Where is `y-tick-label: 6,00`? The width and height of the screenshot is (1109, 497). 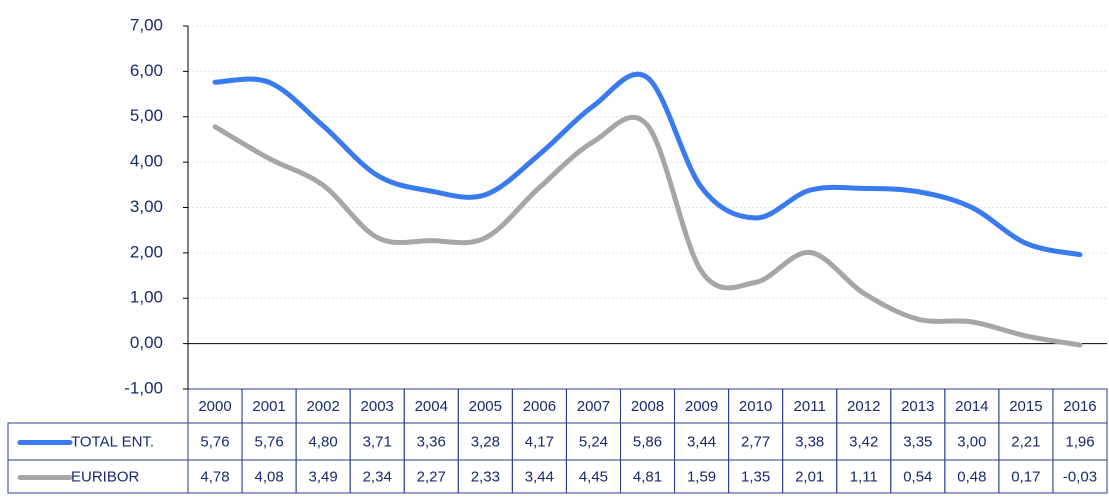 y-tick-label: 6,00 is located at coordinates (146, 70).